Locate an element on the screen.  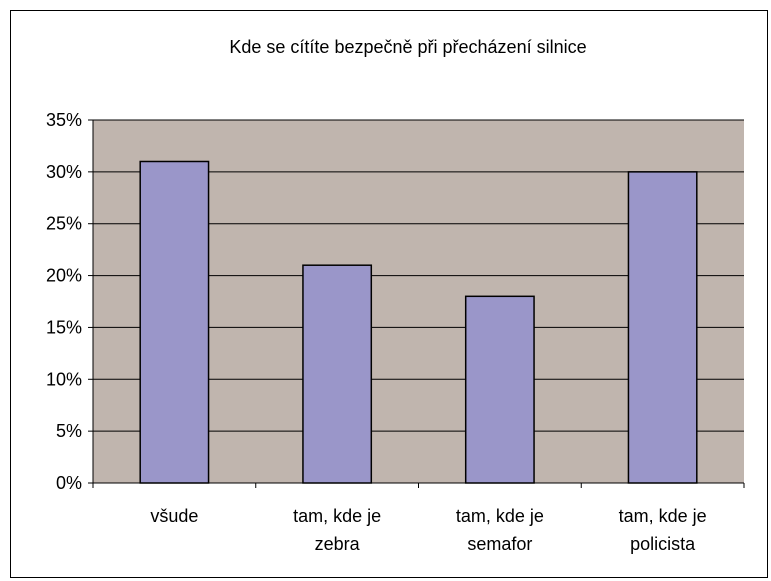
y-tick-label: 10% is located at coordinates (64, 379).